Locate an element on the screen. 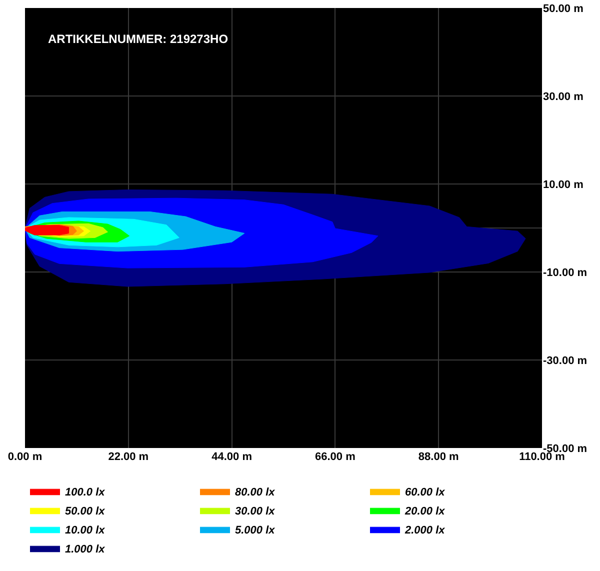 This screenshot has width=600, height=571. legend-label: 100.0 lx is located at coordinates (85, 492).